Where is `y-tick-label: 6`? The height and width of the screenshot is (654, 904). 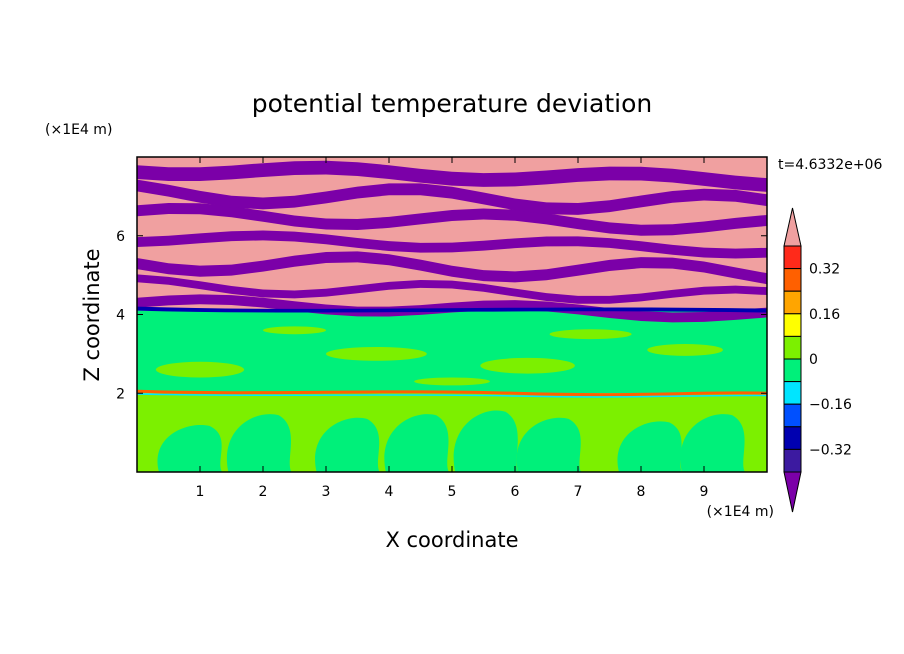
y-tick-label: 6 is located at coordinates (120, 237).